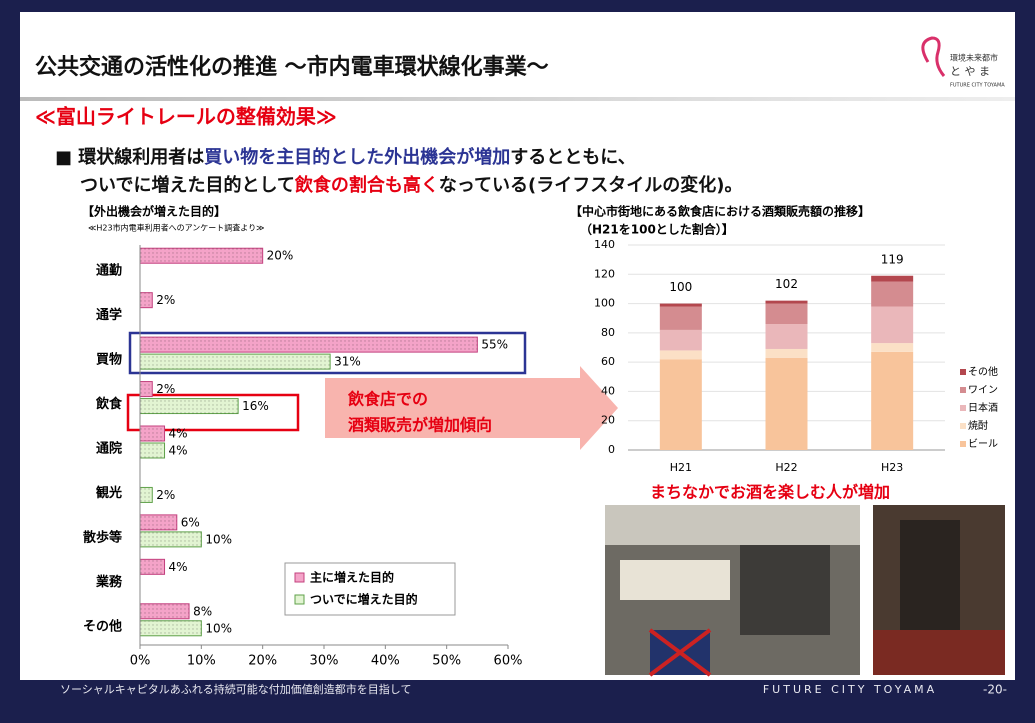 This screenshot has width=1035, height=723. Describe the element at coordinates (187, 185) in the screenshot. I see `bullet-segment: ついでに増えた目的として` at that location.